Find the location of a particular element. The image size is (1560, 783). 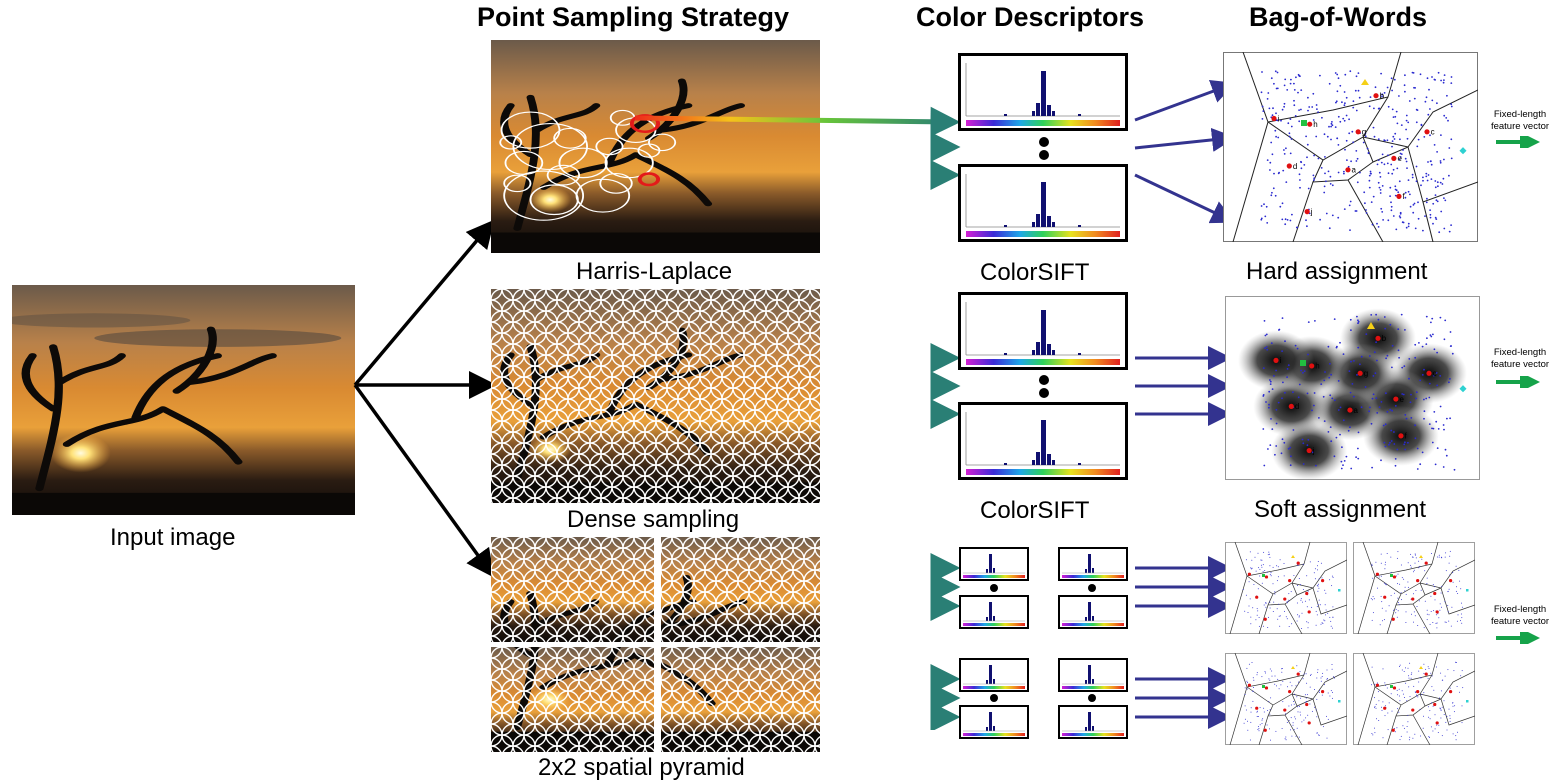

pyramid-quad-top-left is located at coordinates (572, 589).